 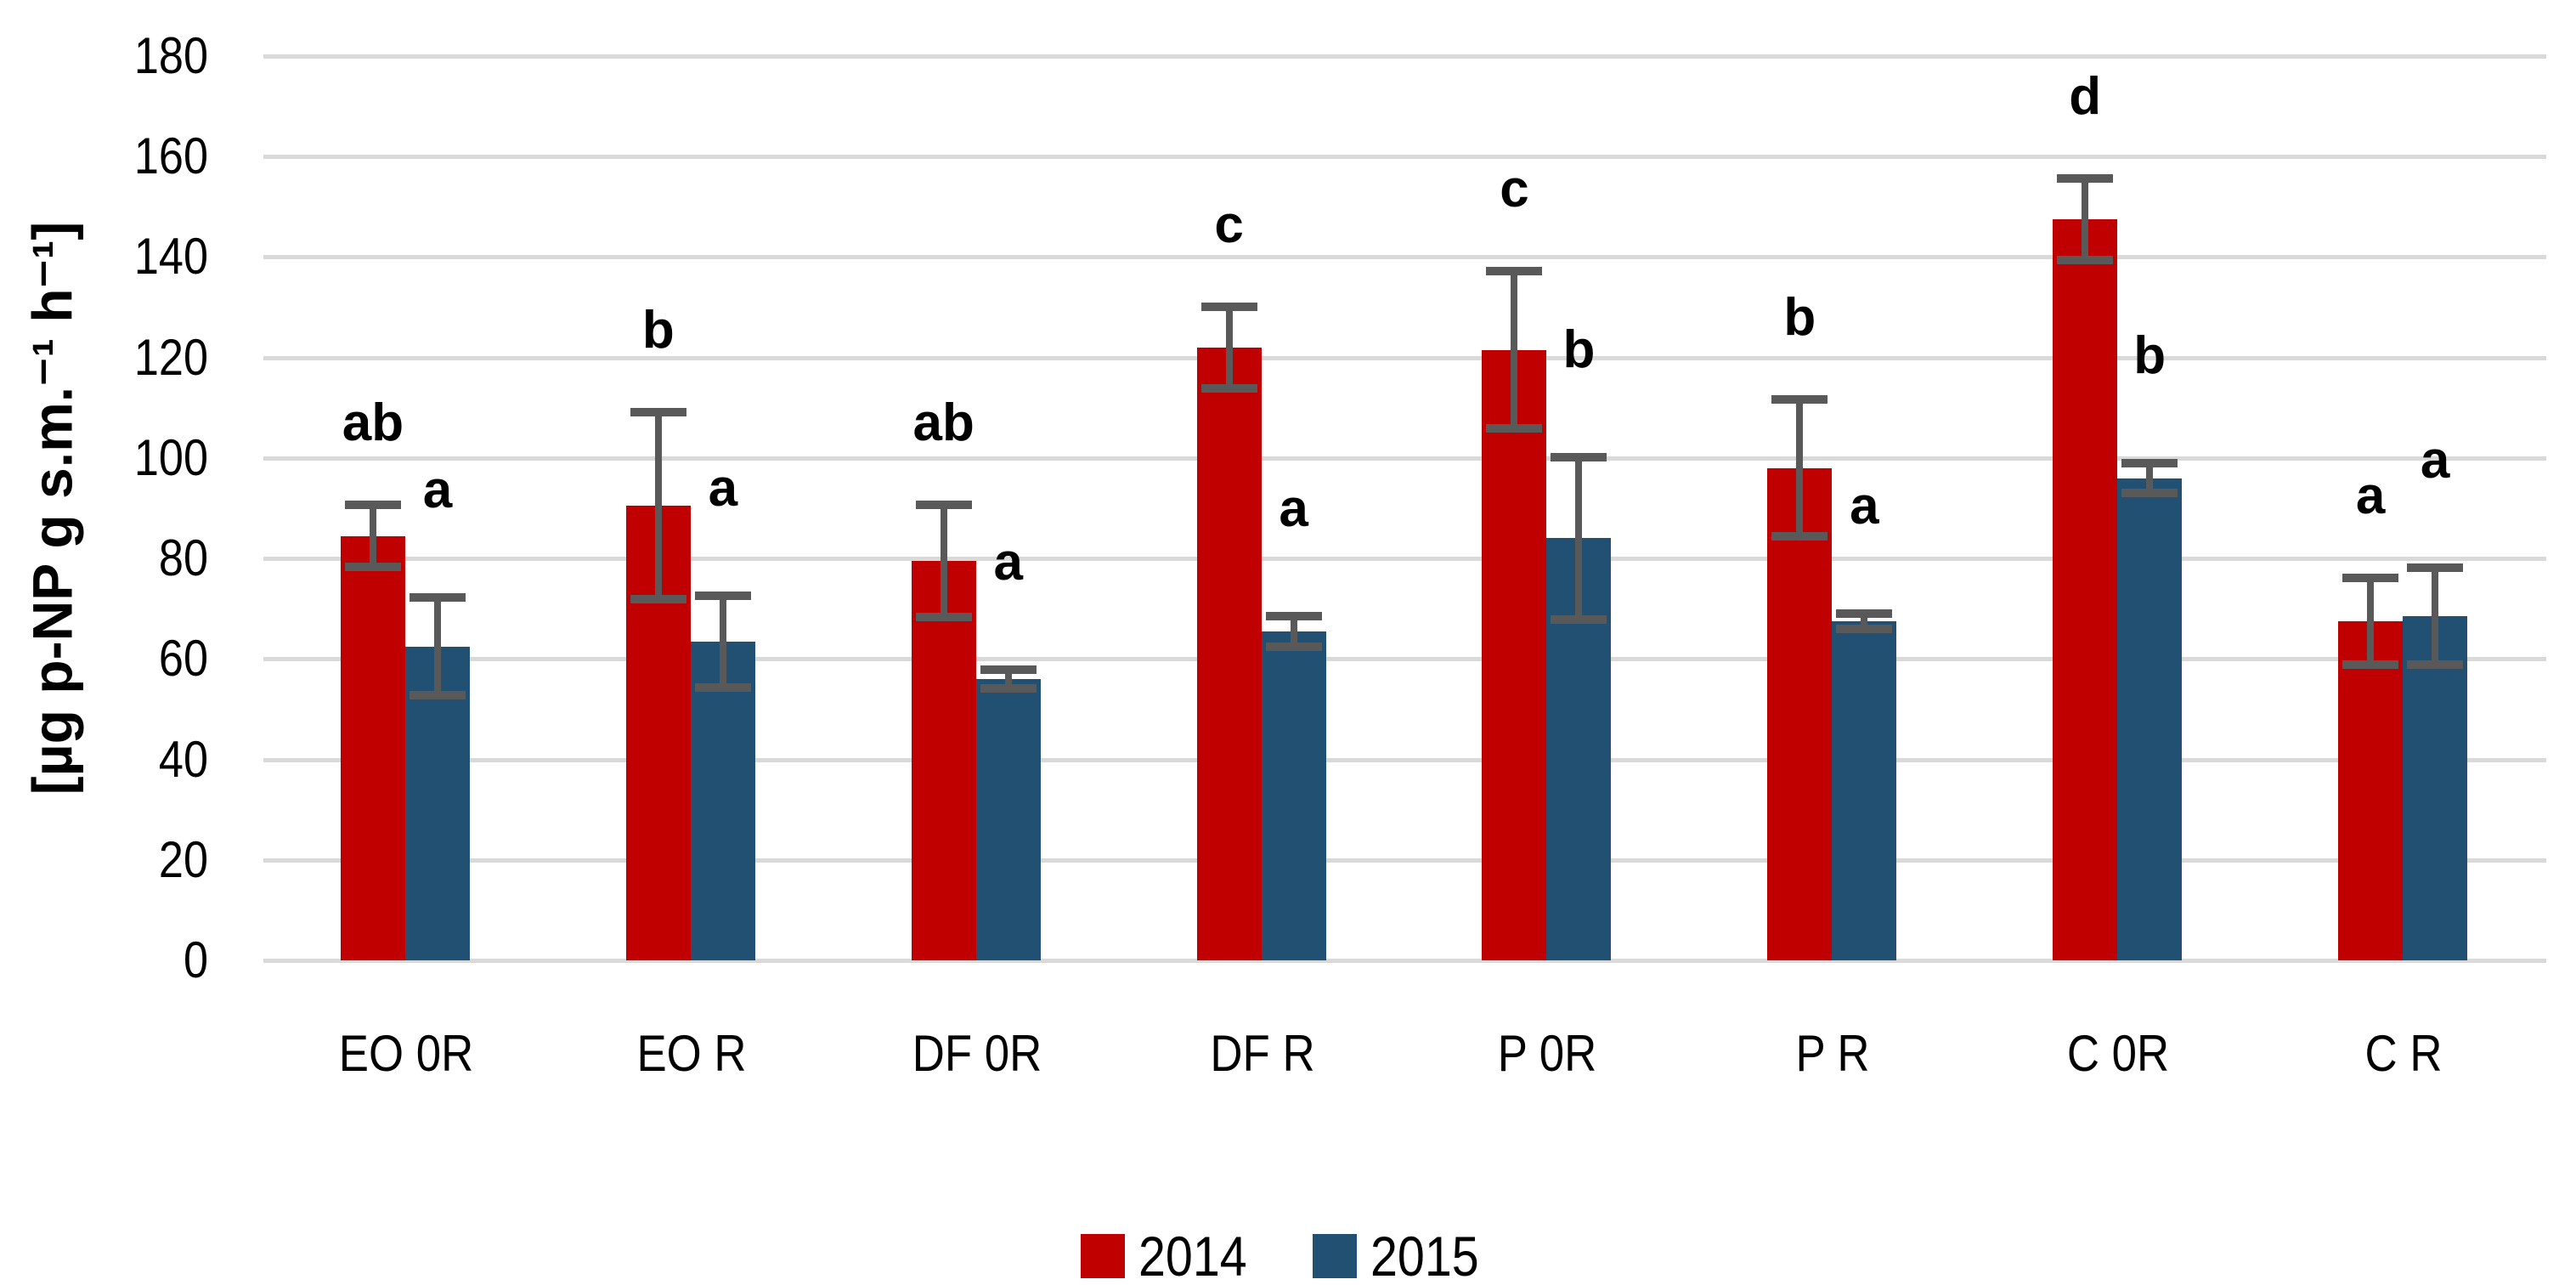 What do you see at coordinates (52, 508) in the screenshot?
I see `y-axis-title: [µg p-NP g s.m.⁻¹ h⁻¹]` at bounding box center [52, 508].